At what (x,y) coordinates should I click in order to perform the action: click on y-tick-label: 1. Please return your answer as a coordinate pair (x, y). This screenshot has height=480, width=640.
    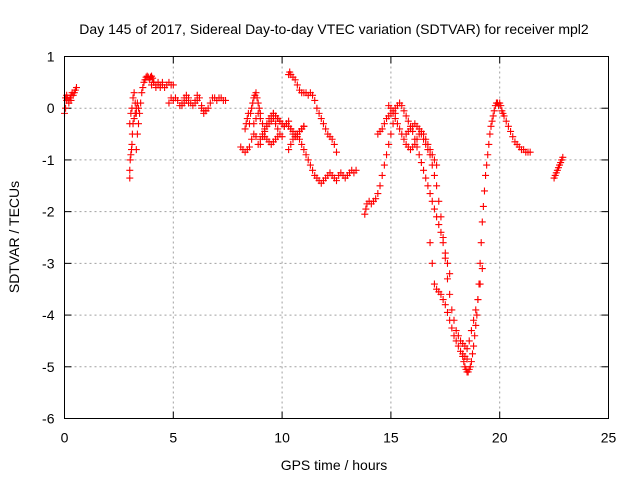
    Looking at the image, I should click on (51, 57).